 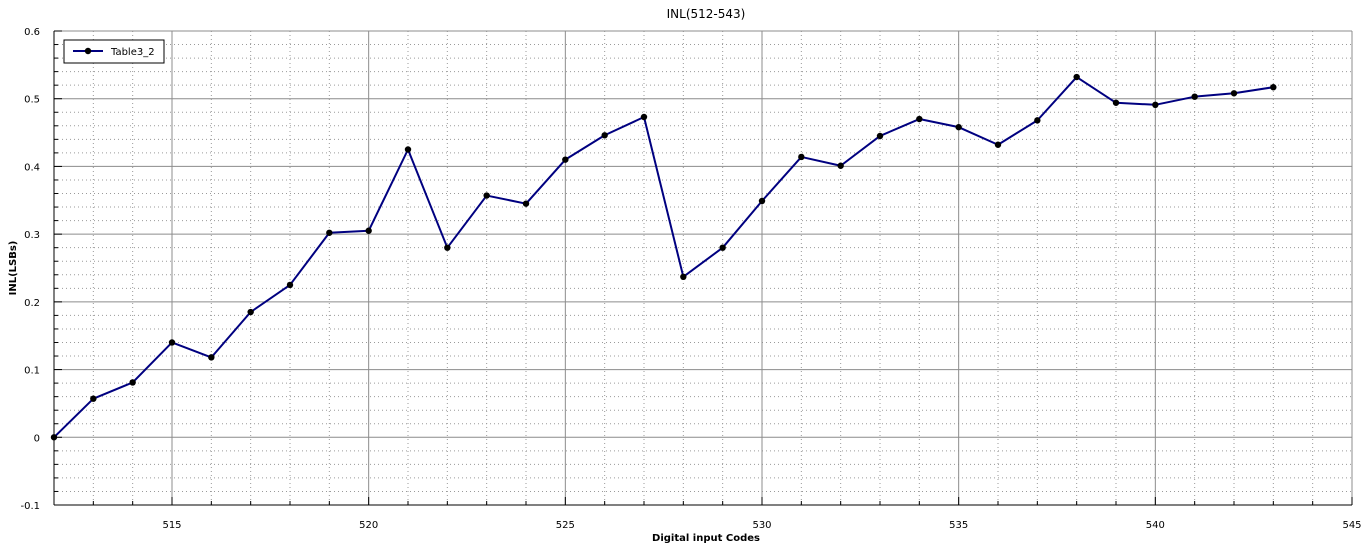 I want to click on x-tick-label: 515, so click(x=171, y=525).